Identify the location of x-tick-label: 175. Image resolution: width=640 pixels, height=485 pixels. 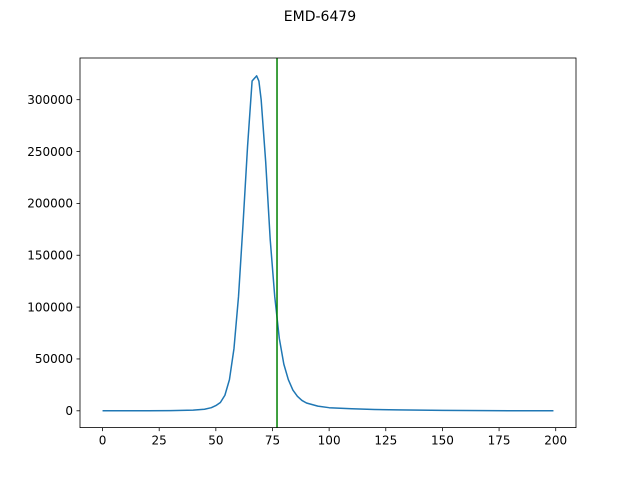
(499, 441).